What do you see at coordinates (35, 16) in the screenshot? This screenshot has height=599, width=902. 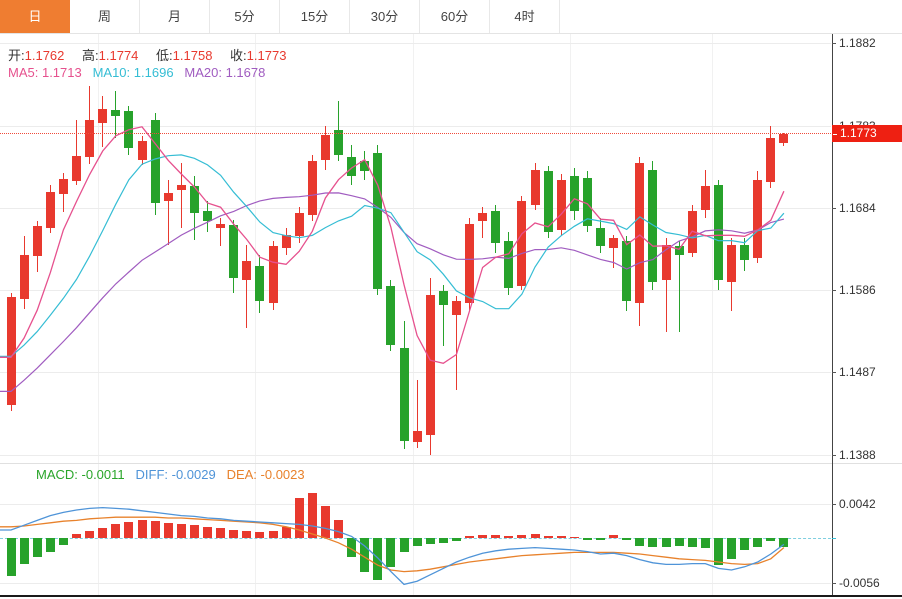 I see `tab-日: 日` at bounding box center [35, 16].